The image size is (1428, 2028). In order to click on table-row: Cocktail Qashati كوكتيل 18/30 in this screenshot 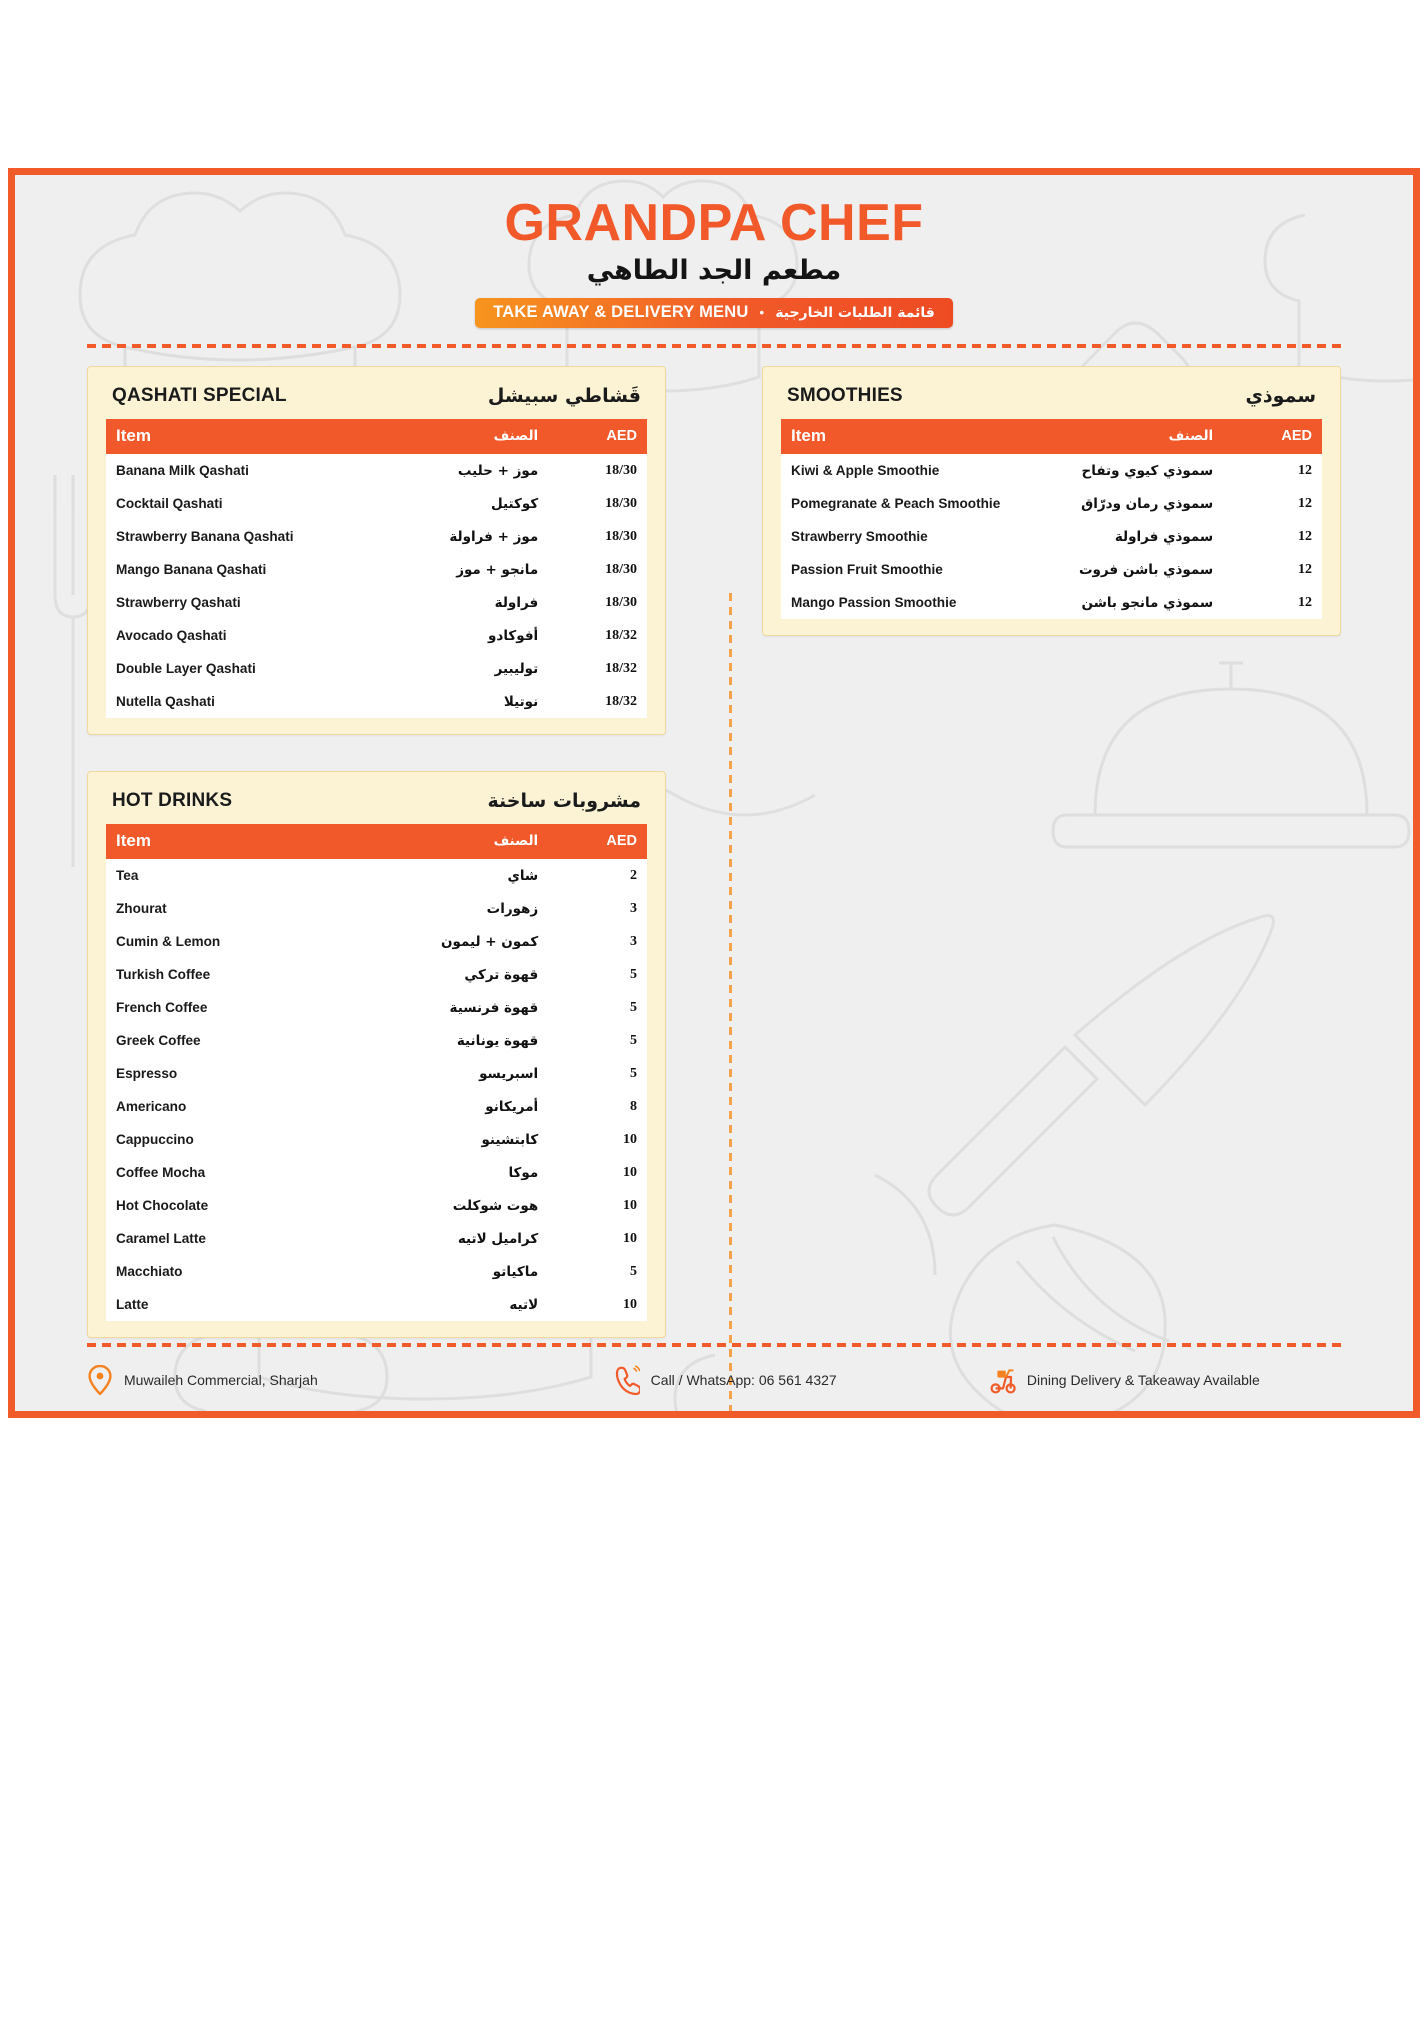, I will do `click(376, 503)`.